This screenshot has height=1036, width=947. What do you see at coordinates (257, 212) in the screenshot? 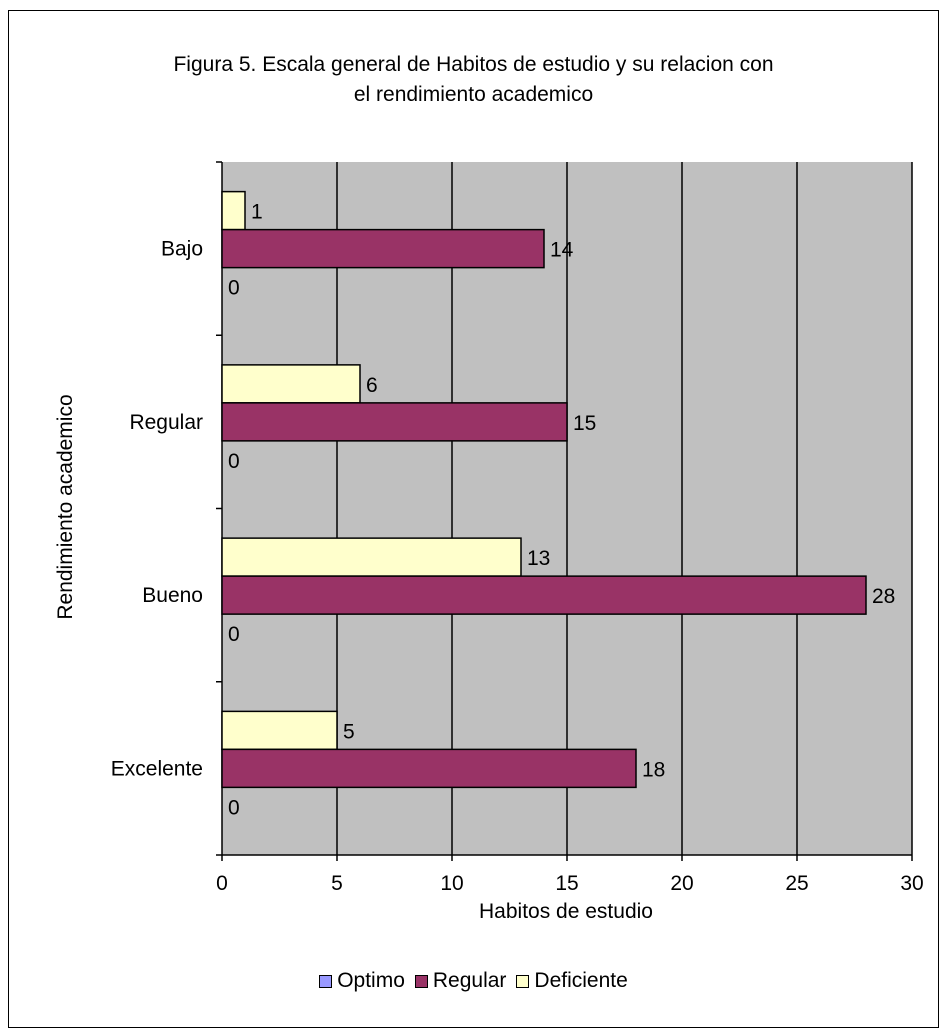
I see `data-label: 1` at bounding box center [257, 212].